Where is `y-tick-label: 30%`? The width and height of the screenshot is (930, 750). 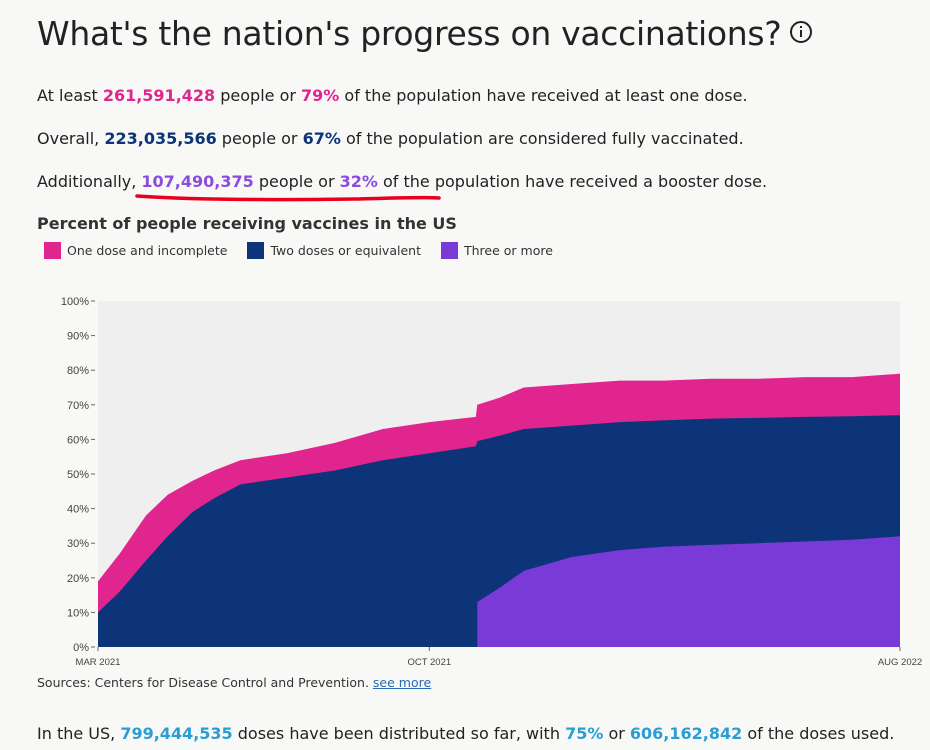 y-tick-label: 30% is located at coordinates (78, 544).